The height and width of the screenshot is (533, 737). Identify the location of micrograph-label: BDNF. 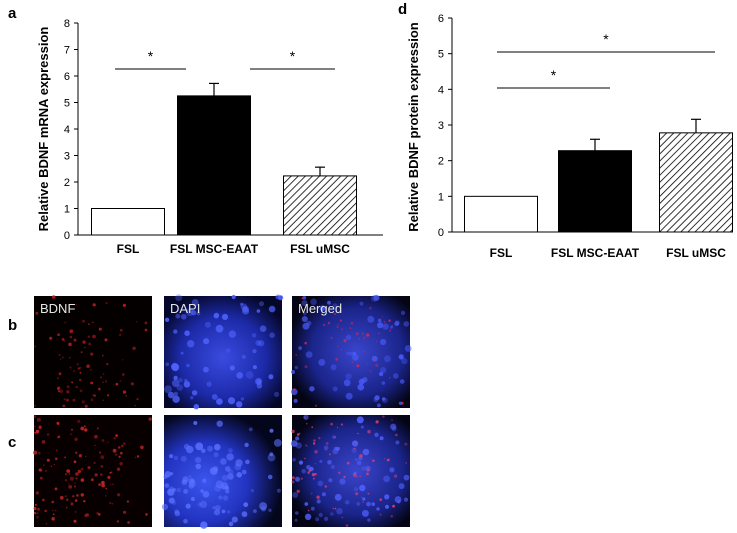
(57, 308).